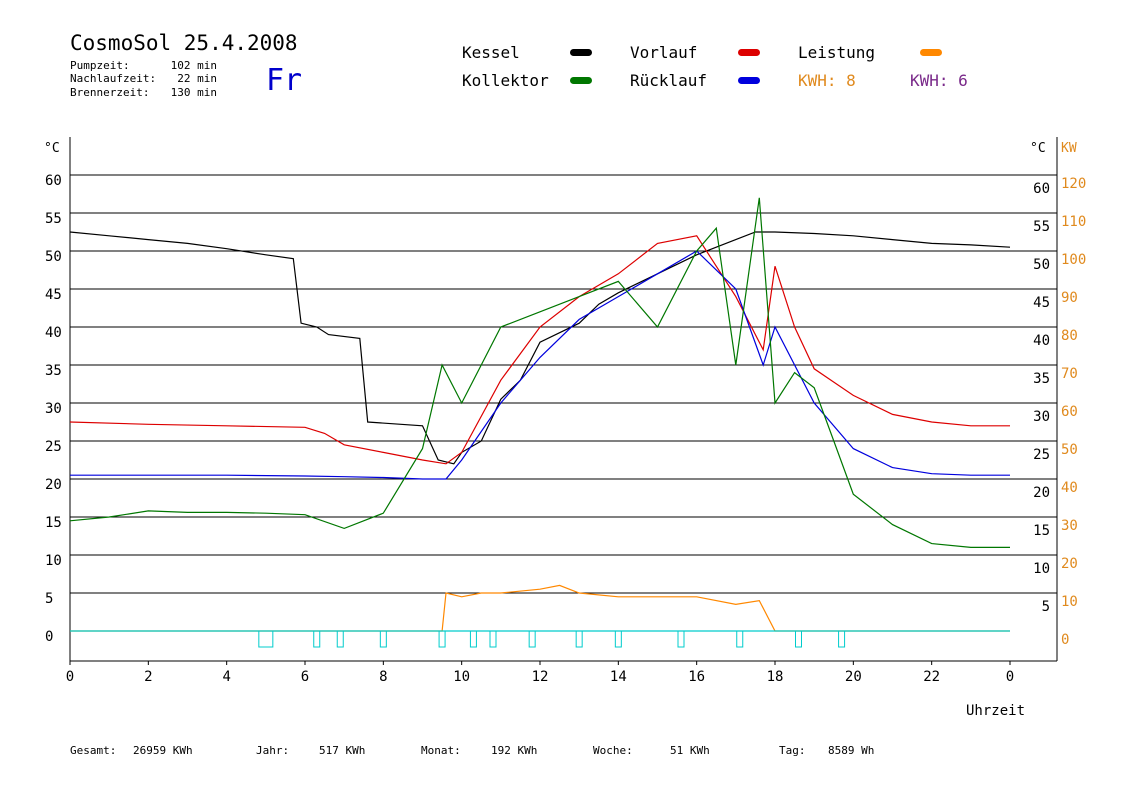 The height and width of the screenshot is (812, 1148). I want to click on x-tick-label: 4, so click(226, 677).